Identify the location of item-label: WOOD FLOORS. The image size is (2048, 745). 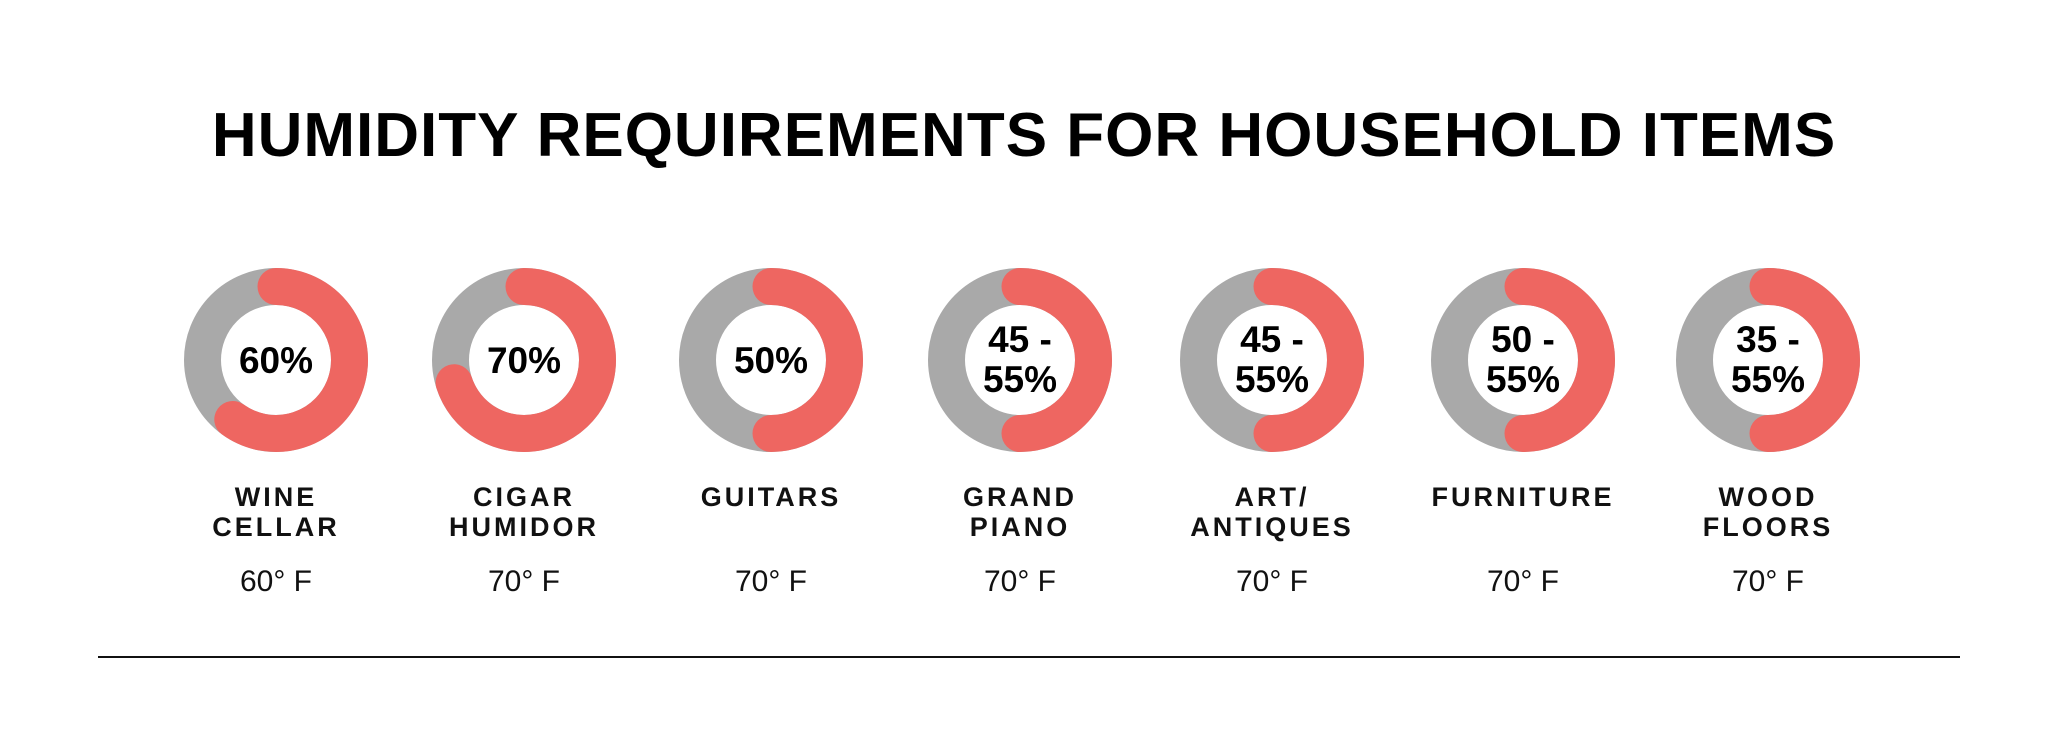
(1768, 512).